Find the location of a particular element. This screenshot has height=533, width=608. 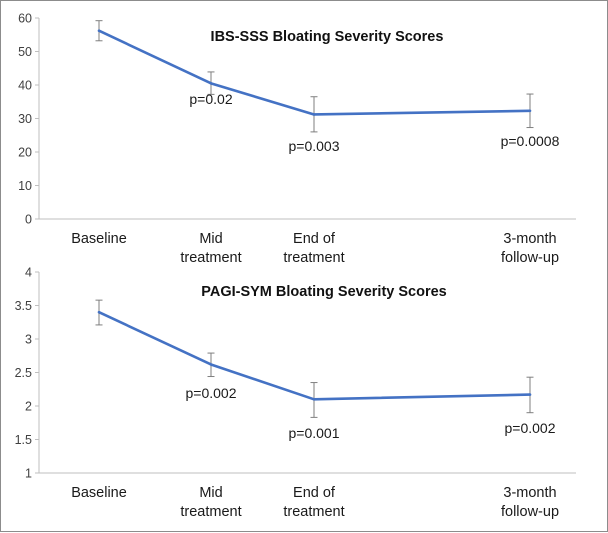

p-value-annotation: p=0.001 is located at coordinates (314, 433).